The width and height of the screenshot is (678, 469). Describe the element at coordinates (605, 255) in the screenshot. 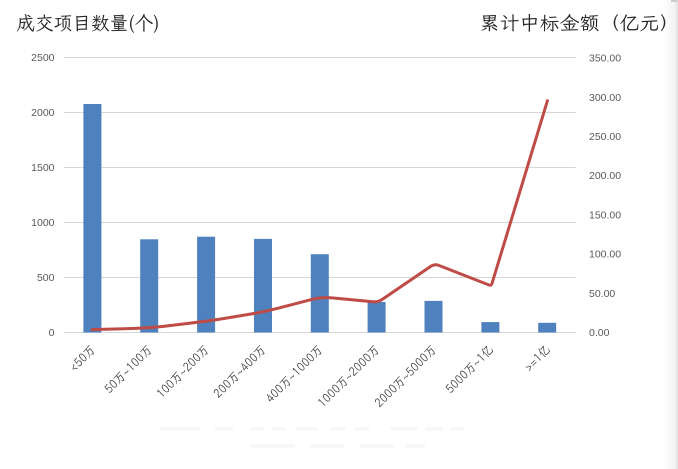

I see `svg-text: 100.00` at that location.